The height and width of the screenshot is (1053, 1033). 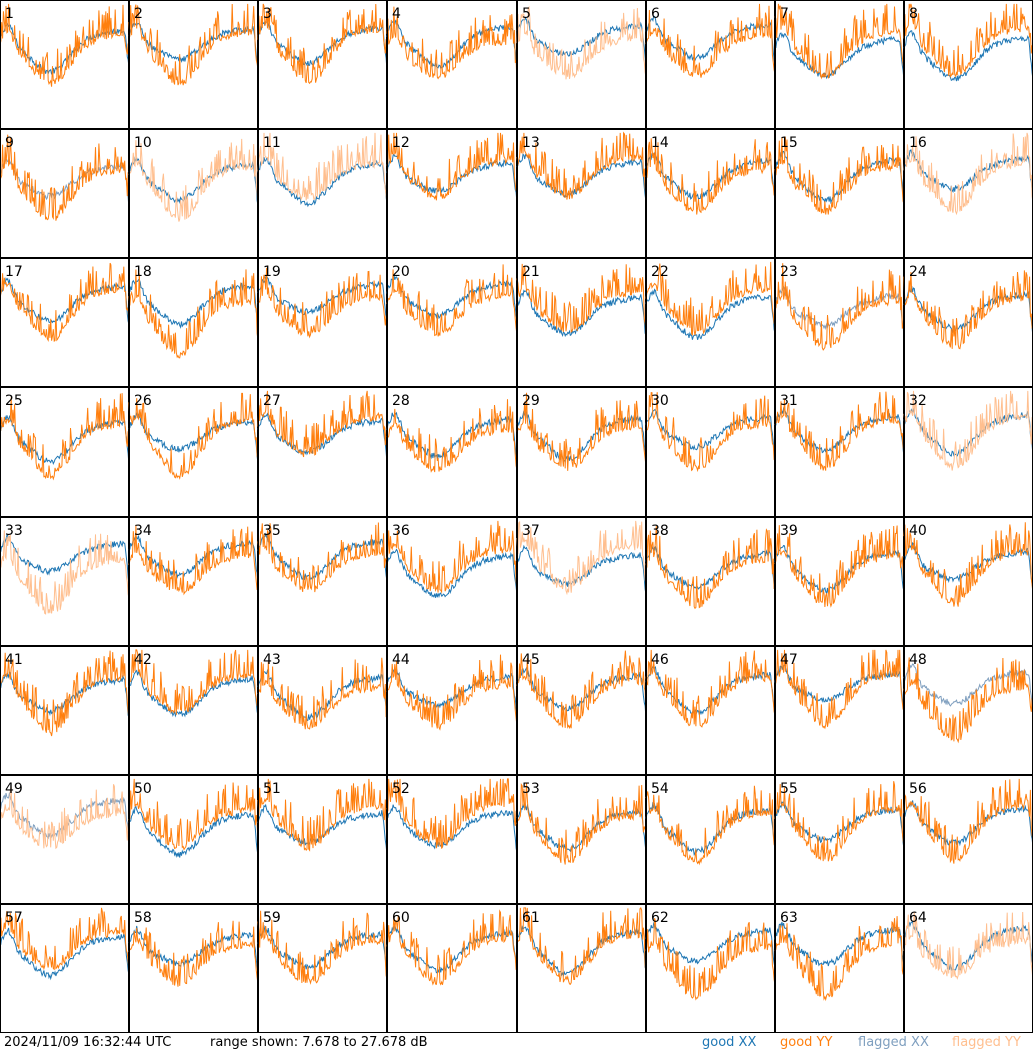 I want to click on tile-5-yy-trace, so click(x=581, y=42).